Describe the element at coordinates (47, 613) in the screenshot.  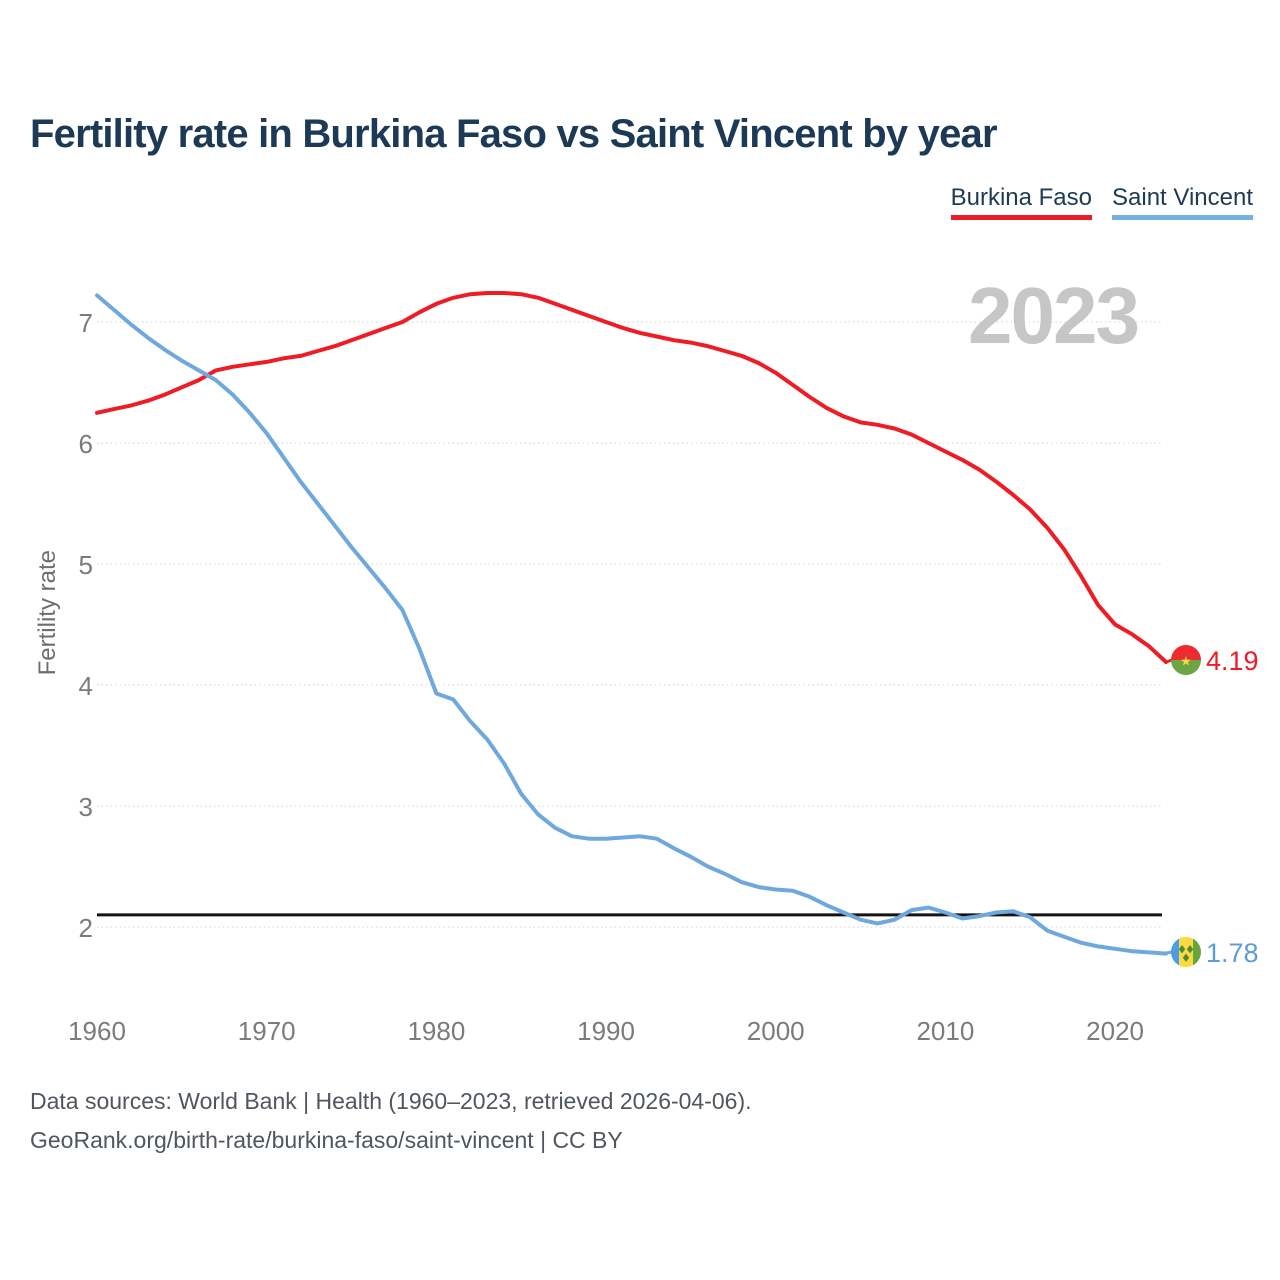
I see `y-axis-title: Fertility rate` at that location.